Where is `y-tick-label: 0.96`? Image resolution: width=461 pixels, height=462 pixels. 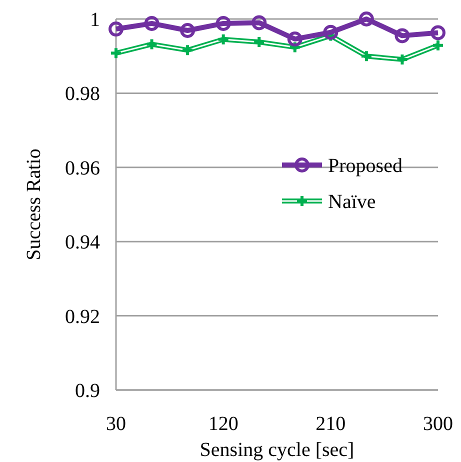
y-tick-label: 0.96 is located at coordinates (82, 168).